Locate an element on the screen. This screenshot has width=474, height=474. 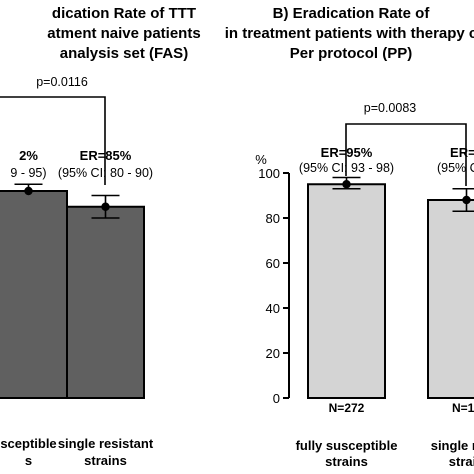
panel-a-title-line-2: atment naive patients is located at coordinates (123, 33).